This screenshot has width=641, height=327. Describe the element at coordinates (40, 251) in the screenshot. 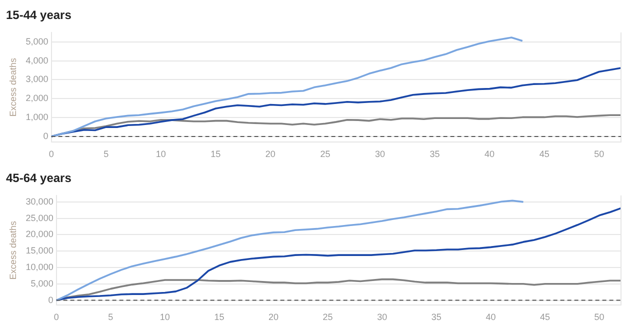

I see `y-tick-label: 15,000` at that location.